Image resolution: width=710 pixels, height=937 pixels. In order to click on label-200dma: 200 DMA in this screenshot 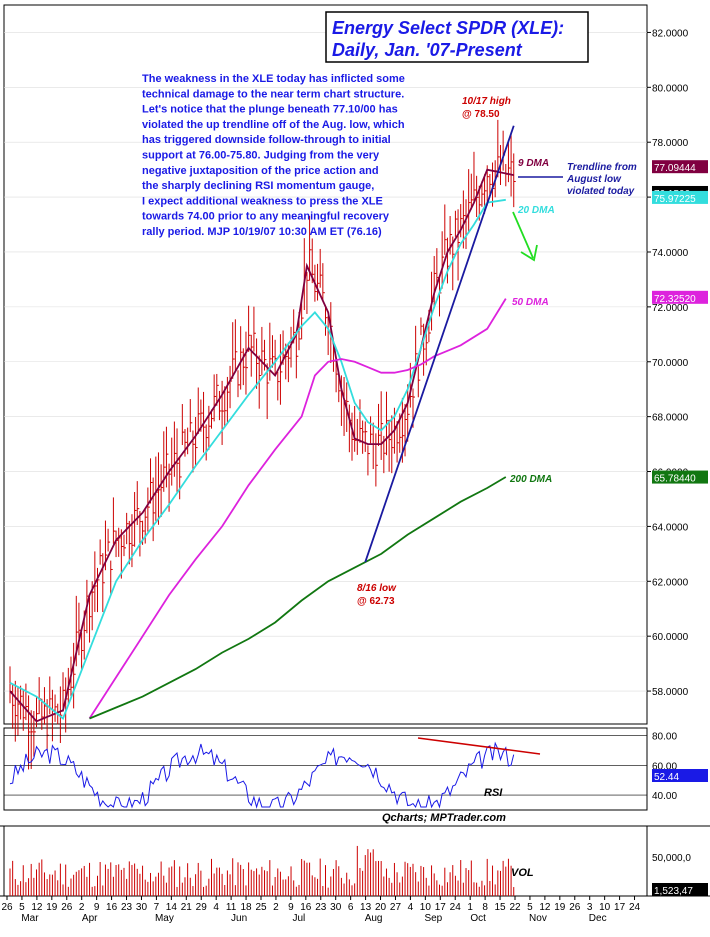, I will do `click(530, 479)`.